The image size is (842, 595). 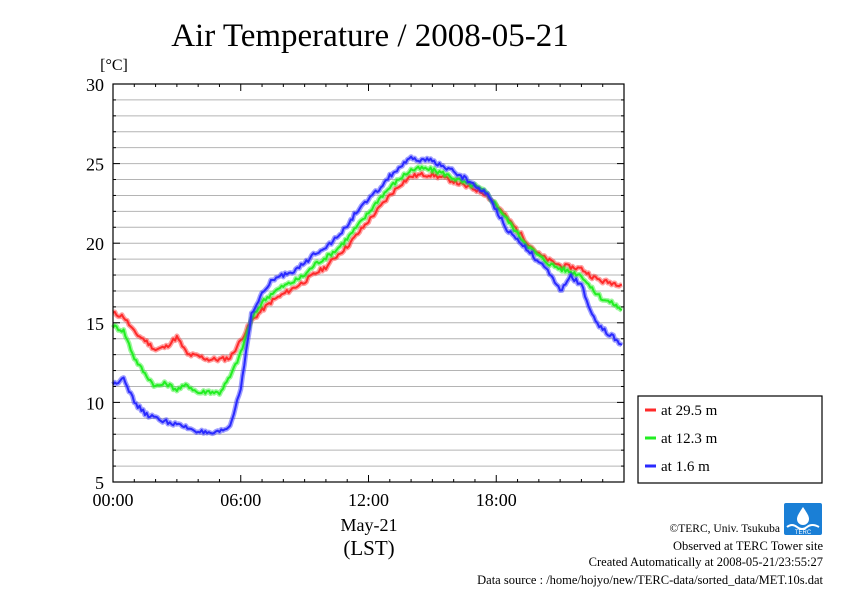 I want to click on credit-copyright: ©TERC, Univ. Tsukuba, so click(x=725, y=529).